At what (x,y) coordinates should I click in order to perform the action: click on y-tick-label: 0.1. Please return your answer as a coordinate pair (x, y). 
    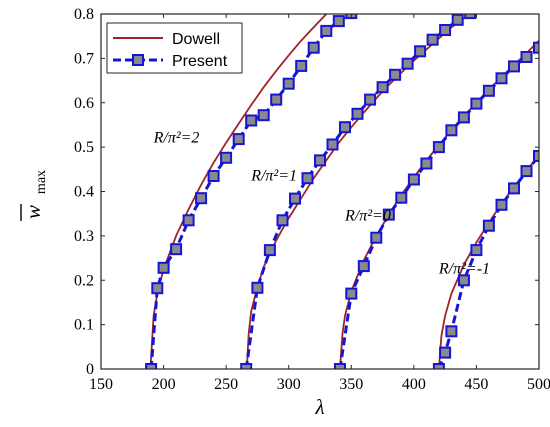
    Looking at the image, I should click on (84, 325).